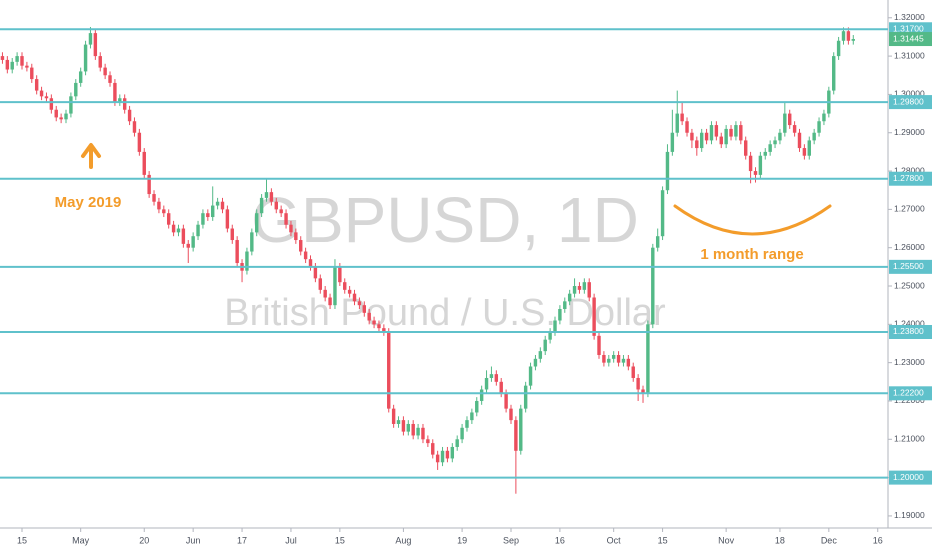 This screenshot has height=550, width=932. Describe the element at coordinates (88, 202) in the screenshot. I see `annotation-label: May 2019` at that location.